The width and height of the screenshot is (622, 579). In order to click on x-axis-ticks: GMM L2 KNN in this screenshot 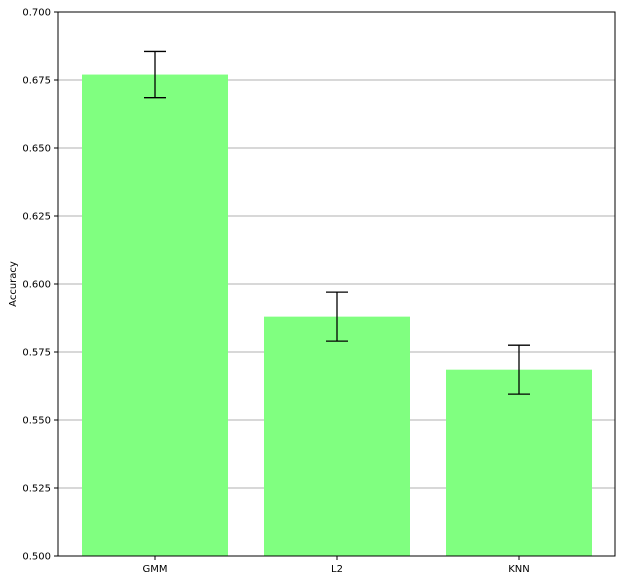, I will do `click(336, 565)`.